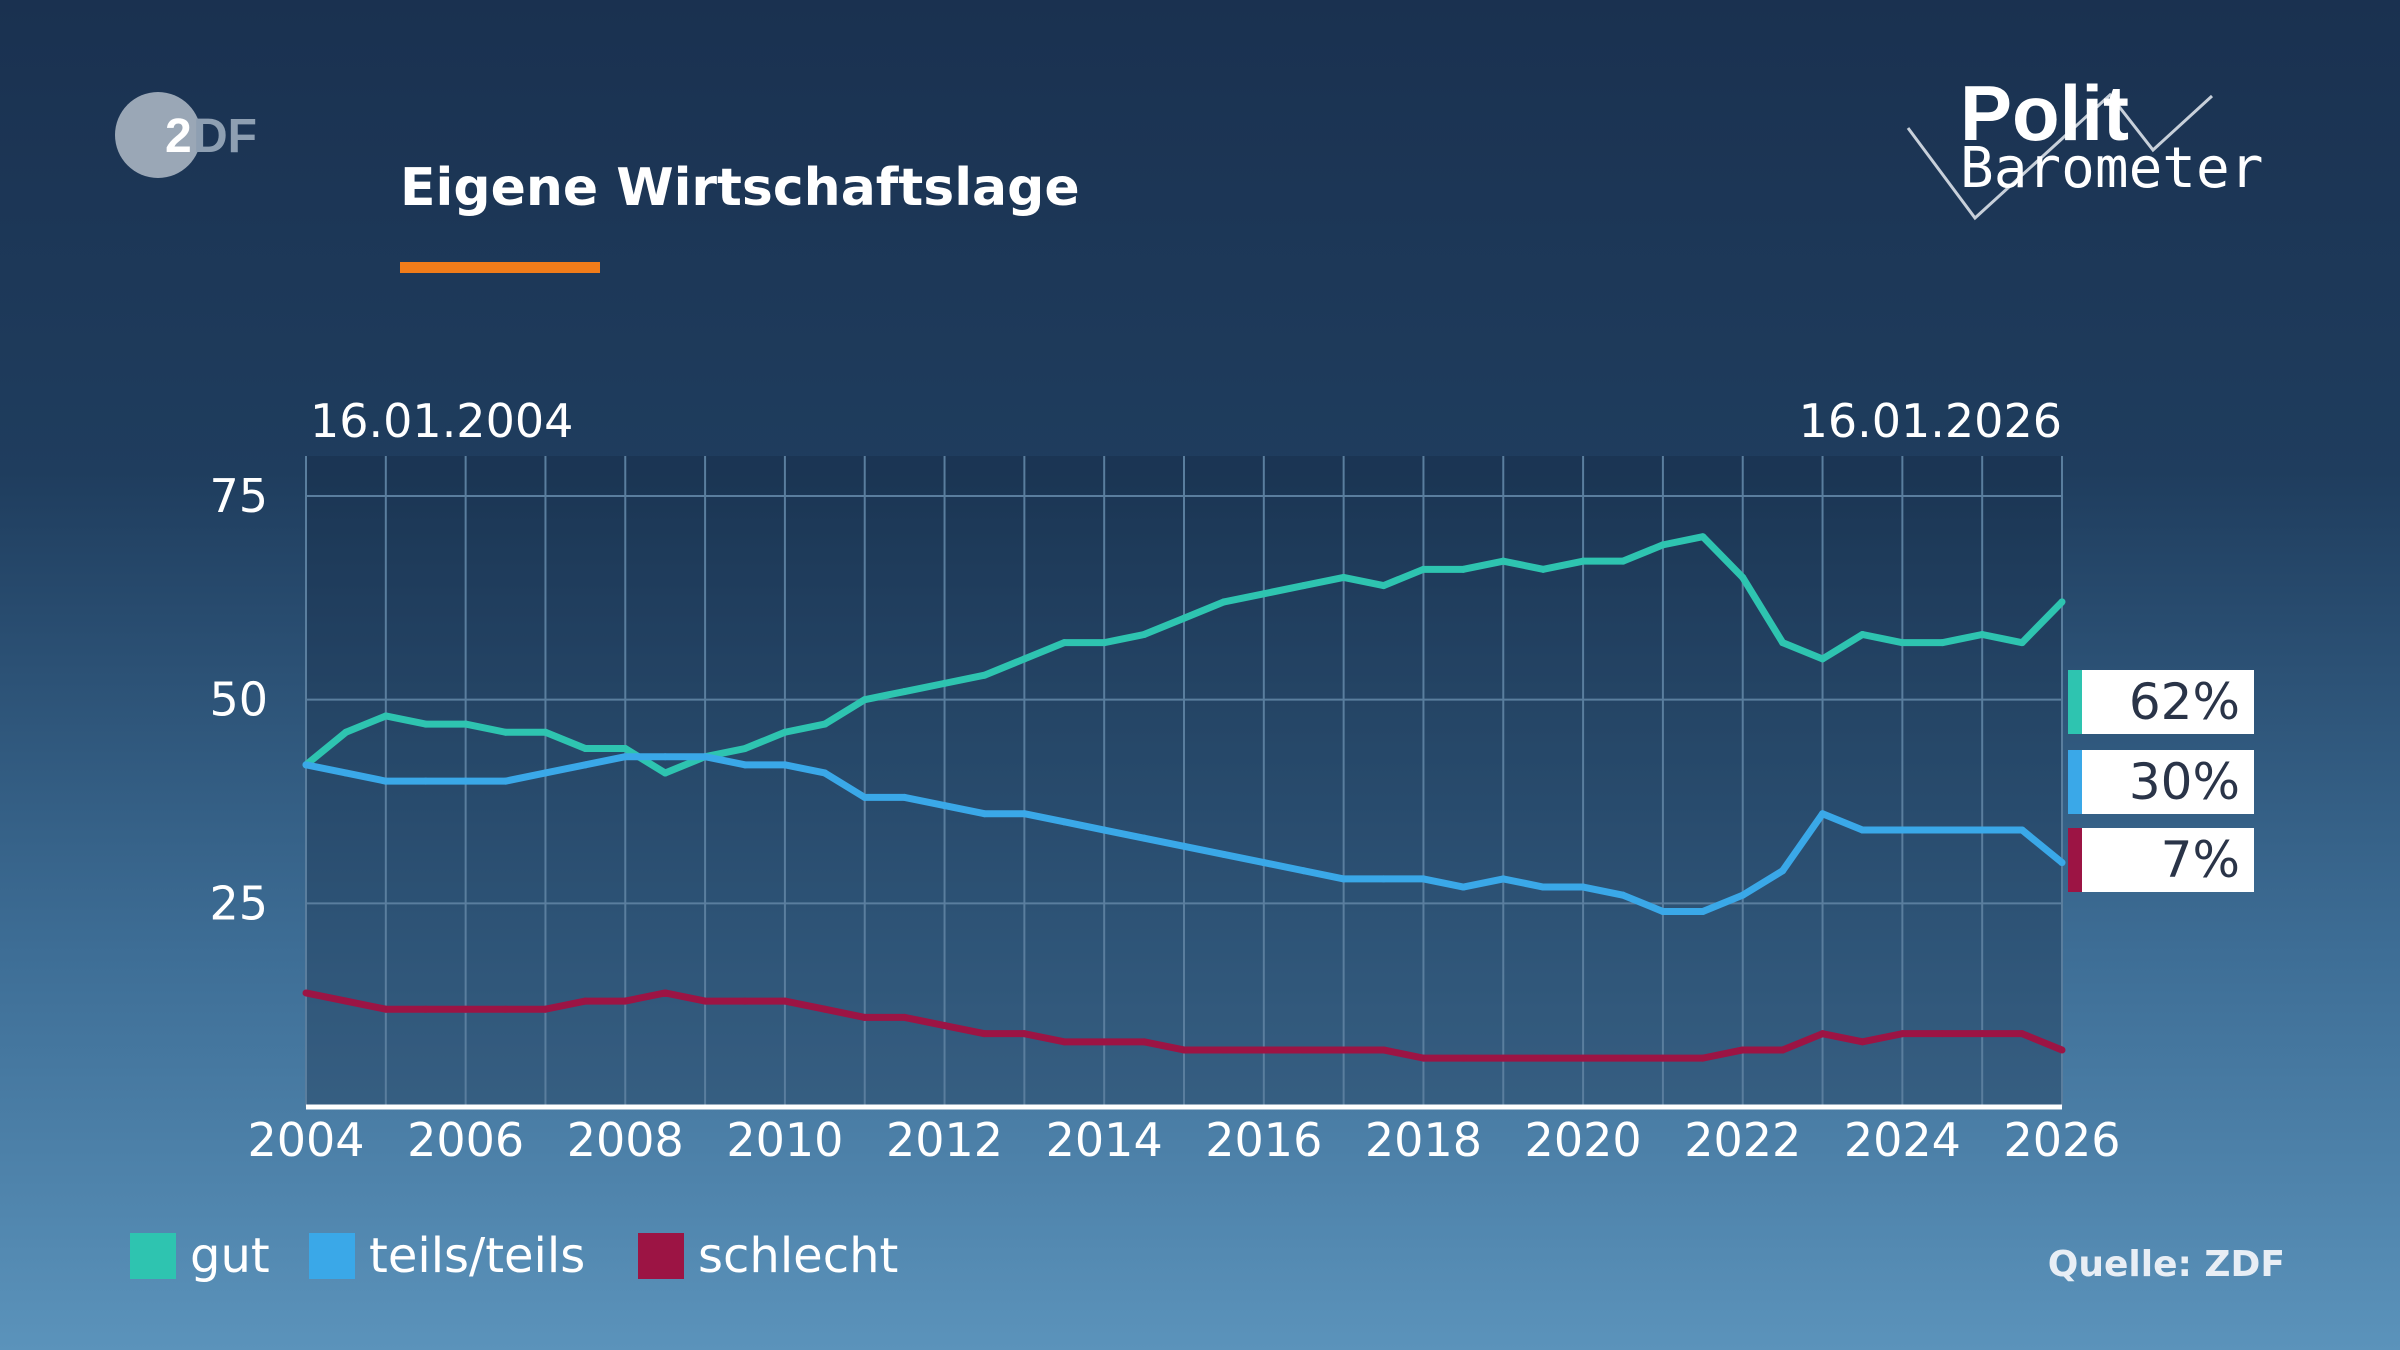 Image resolution: width=2400 pixels, height=1350 pixels. Describe the element at coordinates (230, 1256) in the screenshot. I see `legend-label-gut: gut` at that location.